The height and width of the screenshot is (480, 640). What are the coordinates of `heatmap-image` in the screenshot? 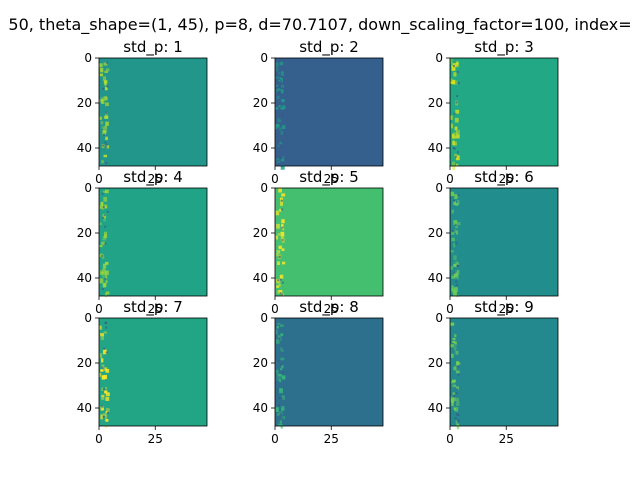 It's located at (504, 372).